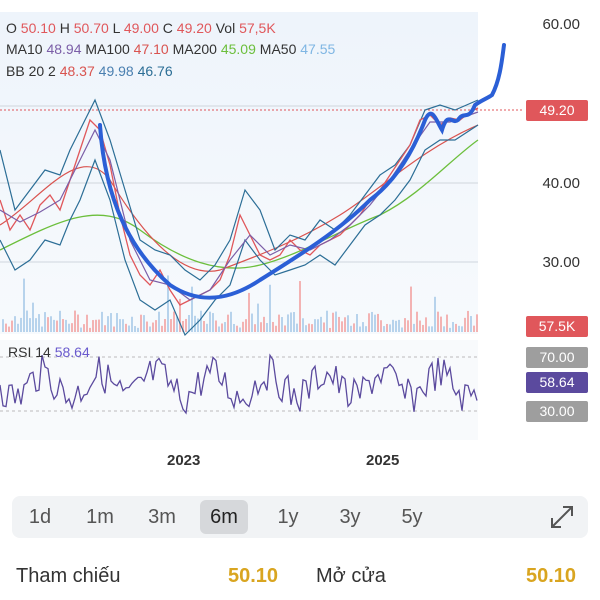 The width and height of the screenshot is (600, 600). Describe the element at coordinates (151, 49) in the screenshot. I see `ma100-value: 47.10` at that location.